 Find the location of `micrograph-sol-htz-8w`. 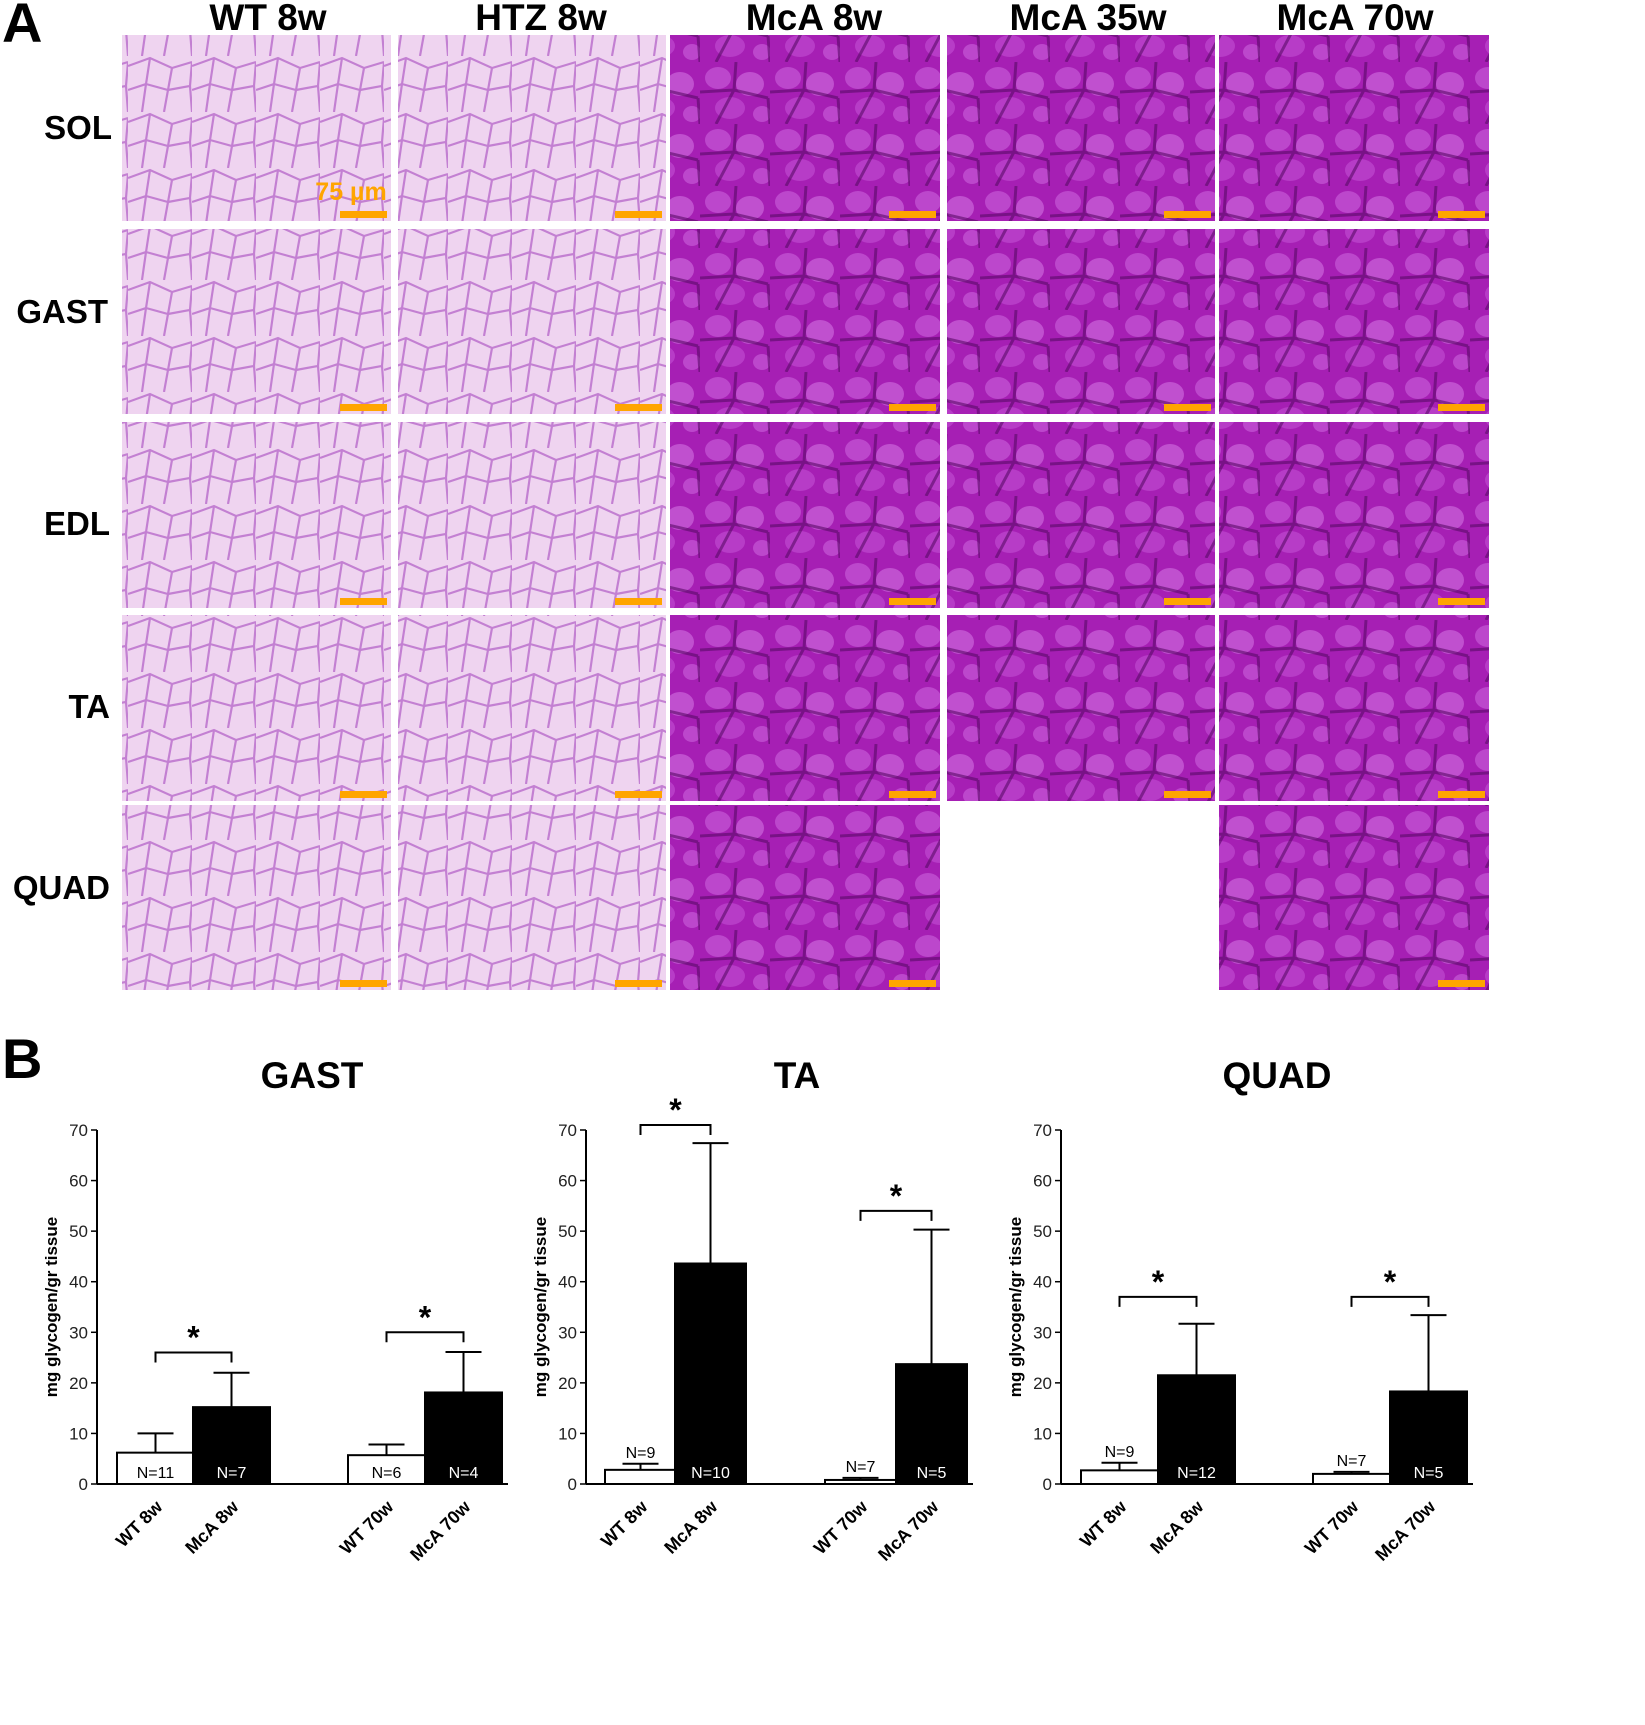

micrograph-sol-htz-8w is located at coordinates (532, 128).